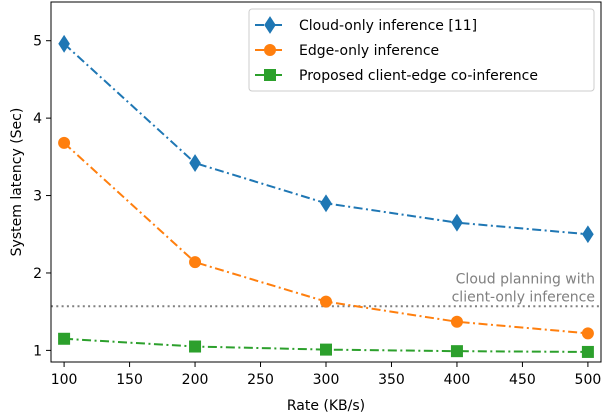  I want to click on legend-label-edge-only: Edge-only inference, so click(369, 51).